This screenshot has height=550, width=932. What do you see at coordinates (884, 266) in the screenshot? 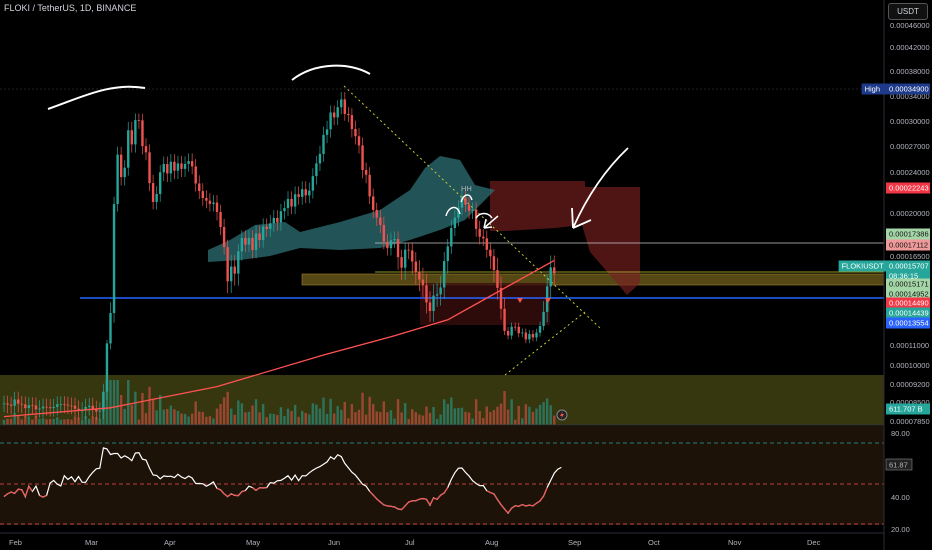
I see `price-tag-symbol: FLOKIUSDT 0.00015707` at bounding box center [884, 266].